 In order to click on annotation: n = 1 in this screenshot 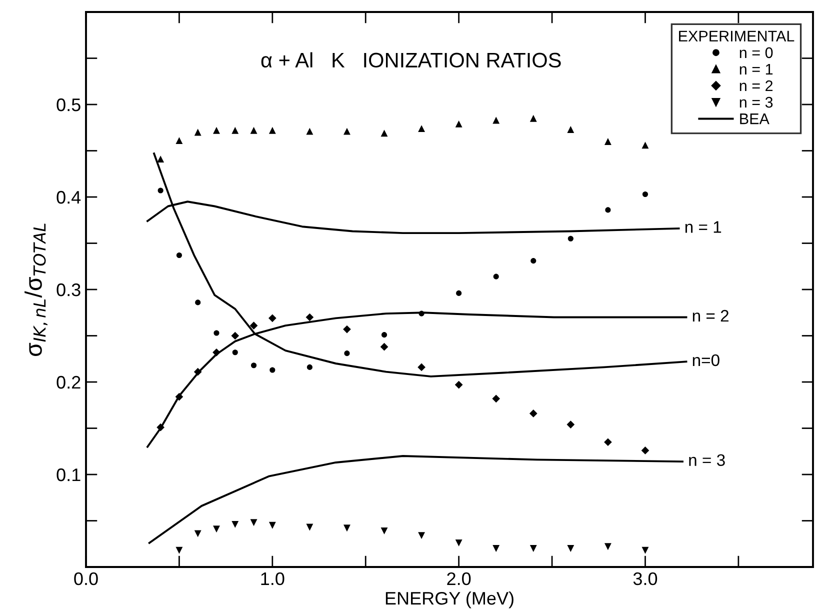, I will do `click(703, 227)`.